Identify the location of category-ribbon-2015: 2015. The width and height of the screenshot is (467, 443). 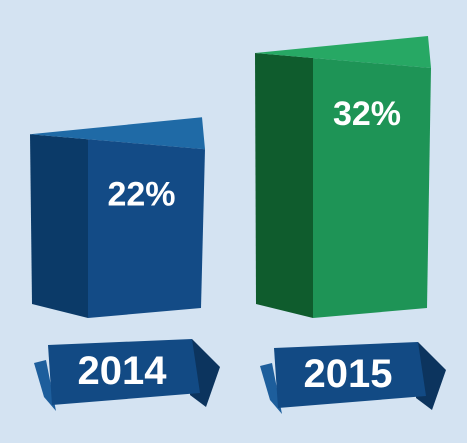
(353, 378).